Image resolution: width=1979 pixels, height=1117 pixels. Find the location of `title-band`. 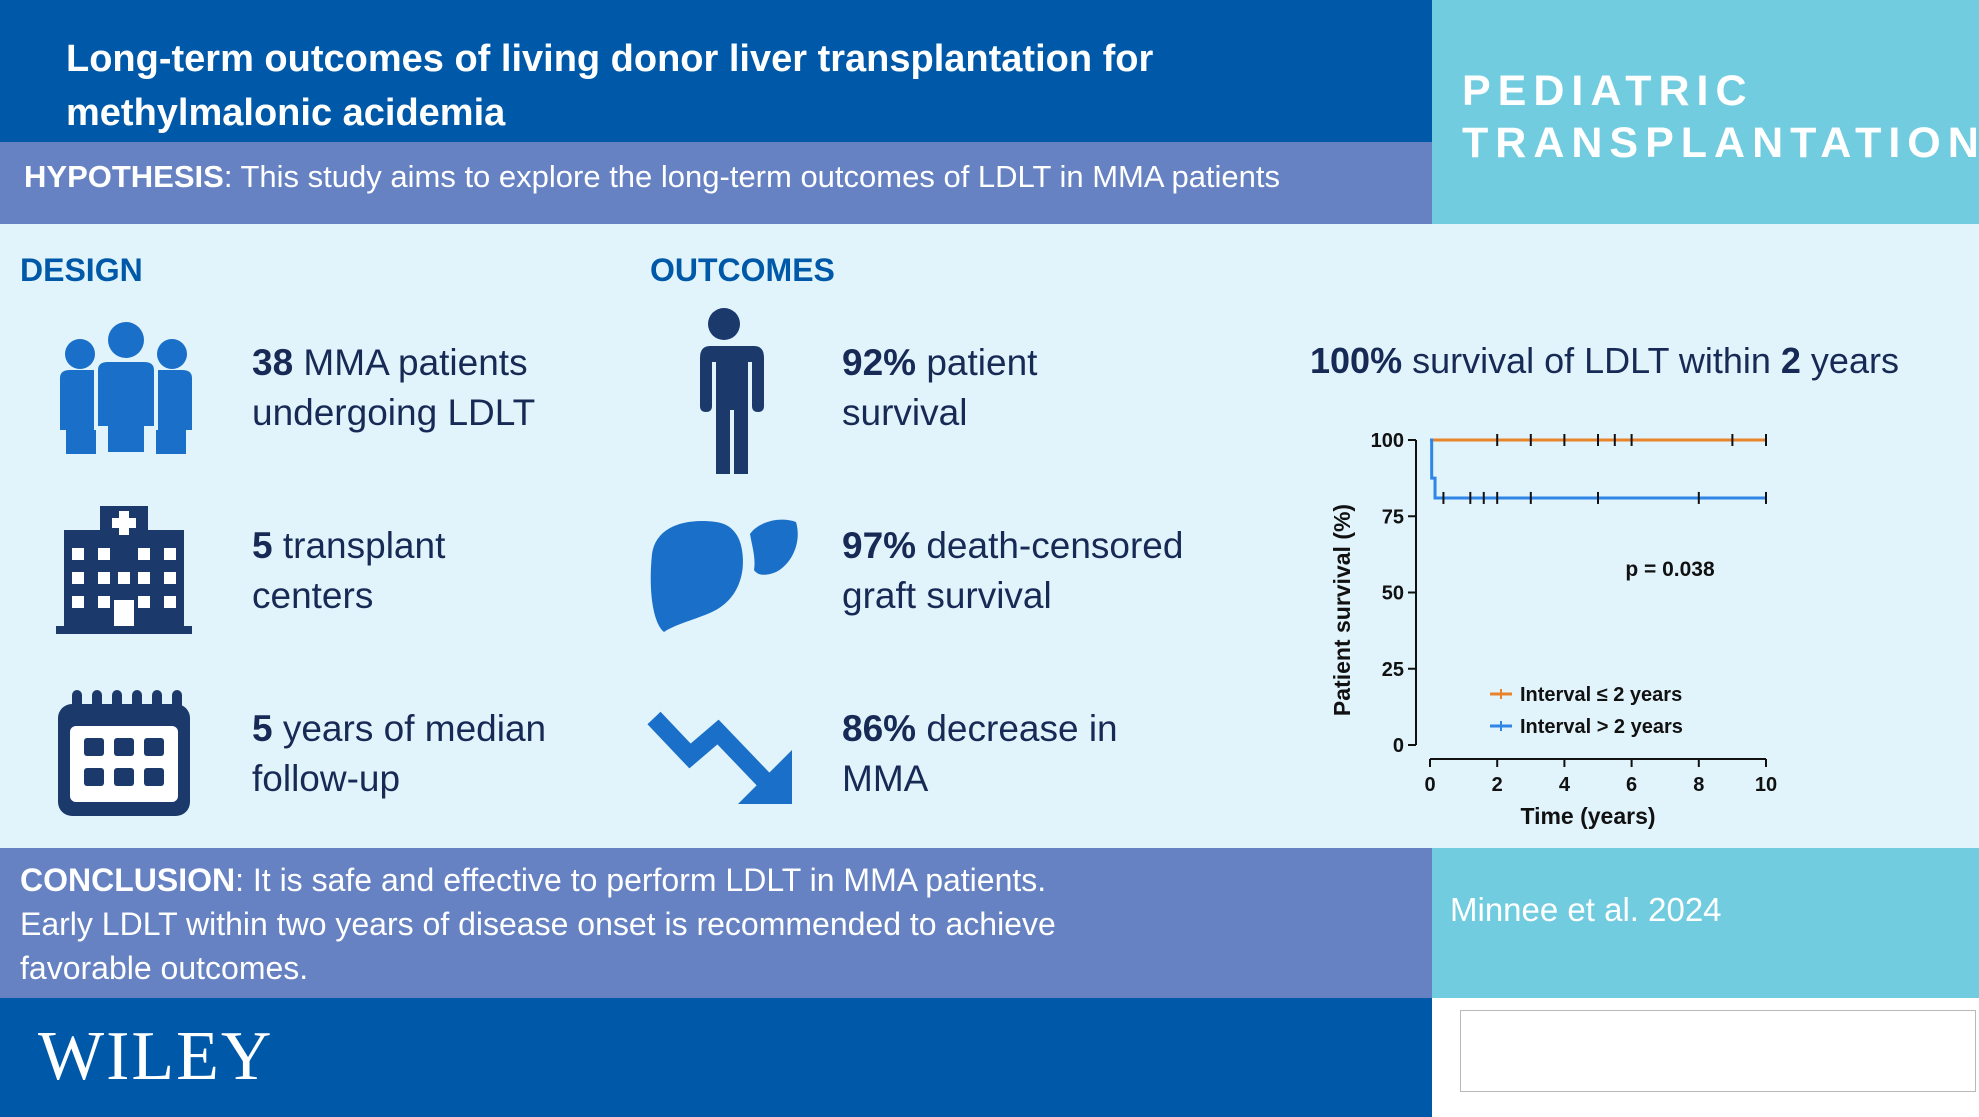

title-band is located at coordinates (716, 71).